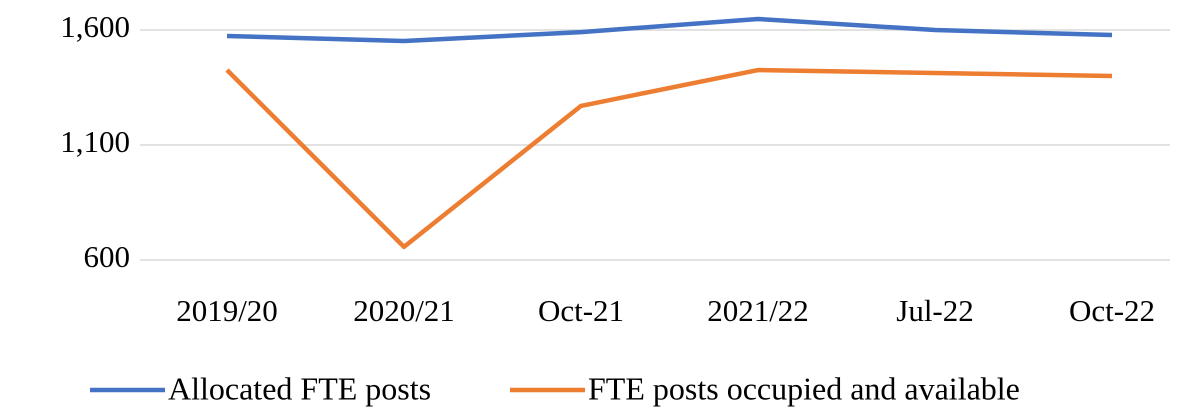  Describe the element at coordinates (107, 256) in the screenshot. I see `y-tick-label: 600` at that location.